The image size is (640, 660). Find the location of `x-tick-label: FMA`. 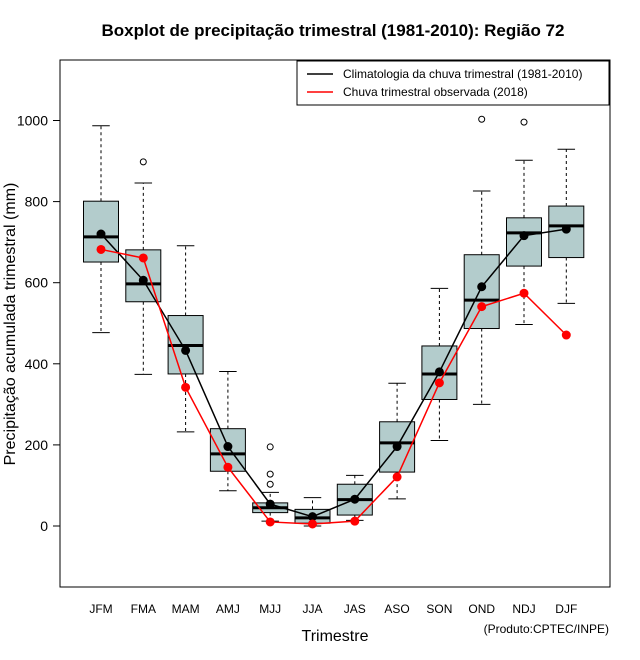

x-tick-label: FMA is located at coordinates (143, 609).